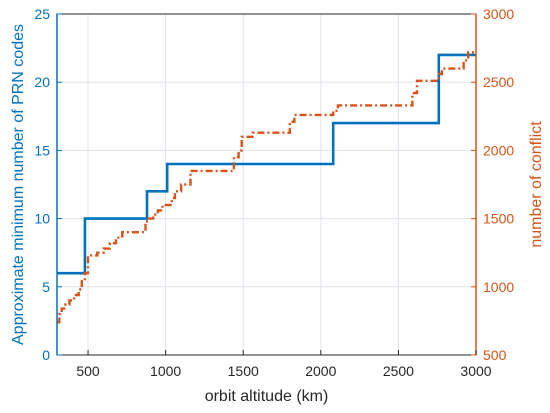 This screenshot has width=550, height=413. I want to click on right-tick-label: 3000, so click(498, 14).